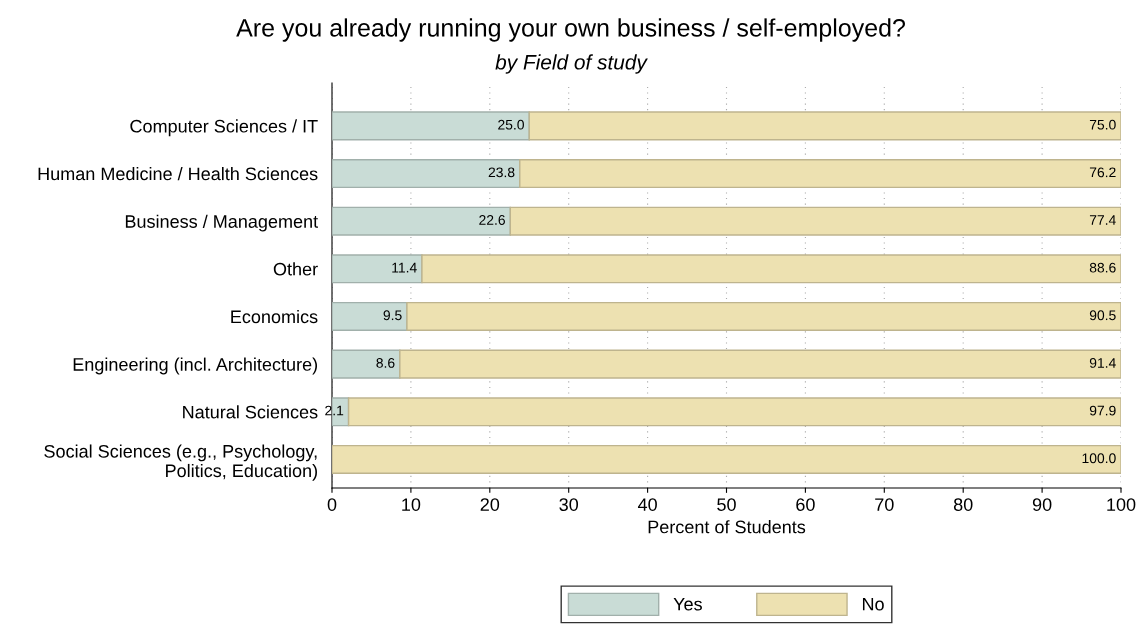 The width and height of the screenshot is (1142, 626). I want to click on x-tick-label: 20, so click(490, 504).